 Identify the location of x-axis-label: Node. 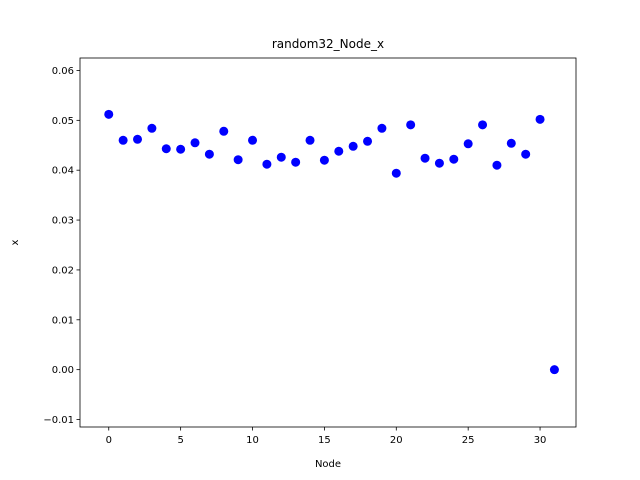
(328, 464).